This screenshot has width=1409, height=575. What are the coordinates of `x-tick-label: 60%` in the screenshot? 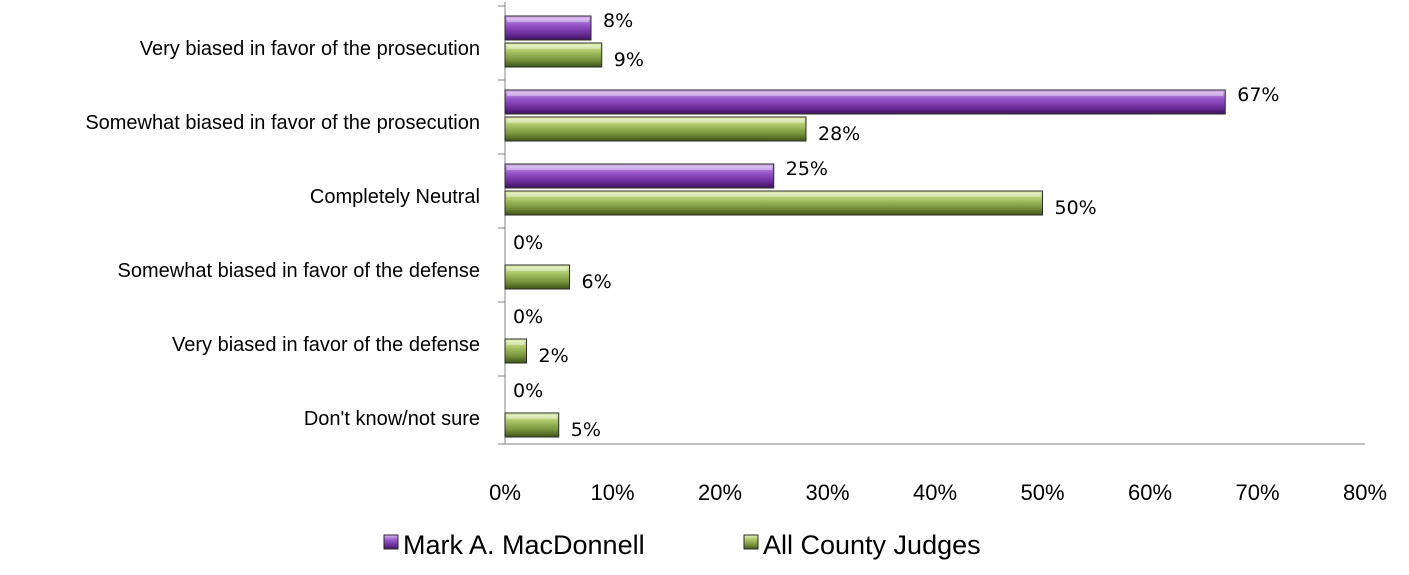 It's located at (1150, 492).